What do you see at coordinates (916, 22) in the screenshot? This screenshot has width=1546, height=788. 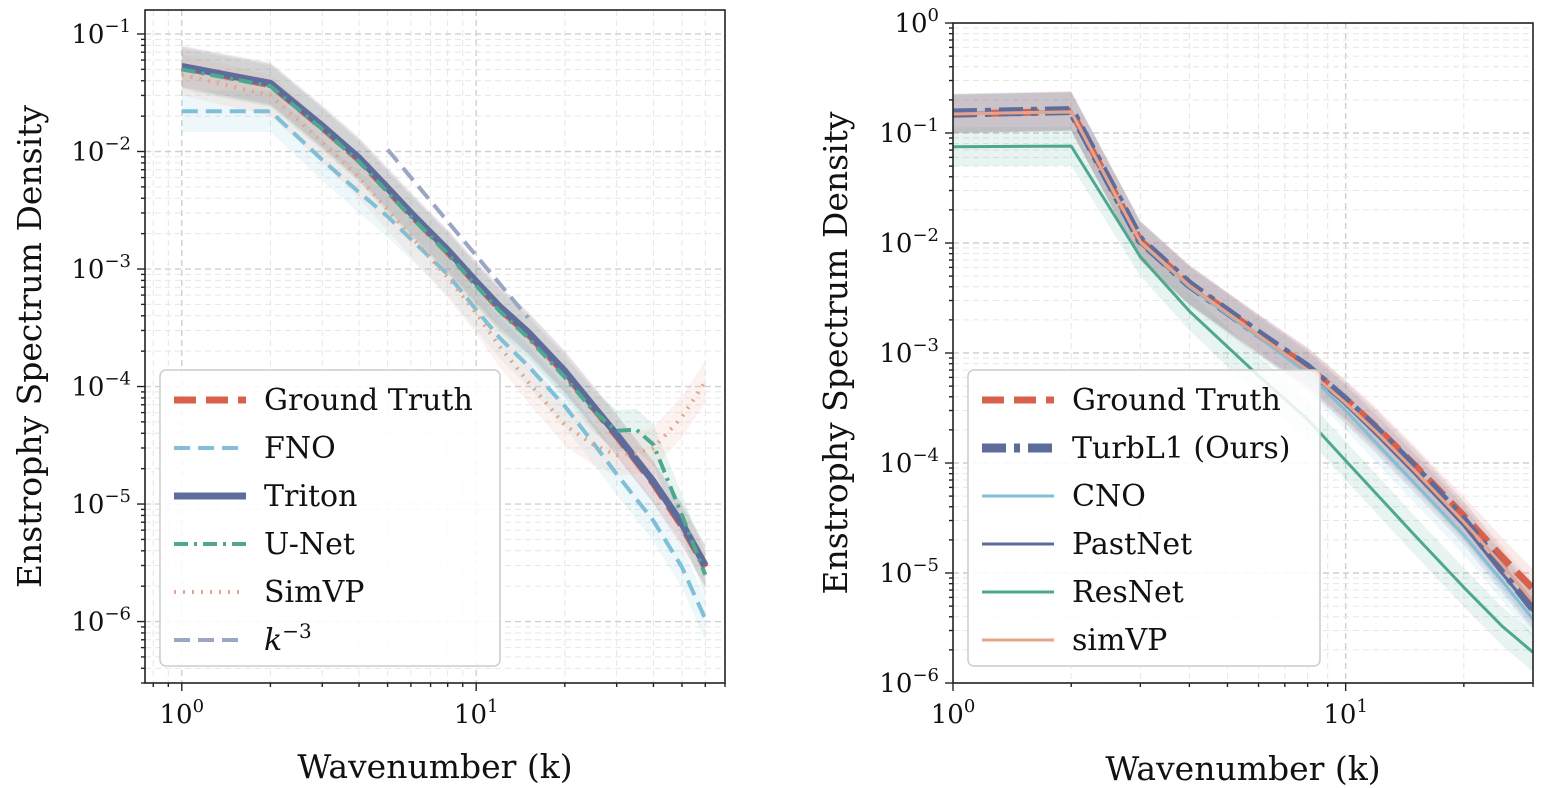 I see `y-tick-label: 10⁰` at bounding box center [916, 22].